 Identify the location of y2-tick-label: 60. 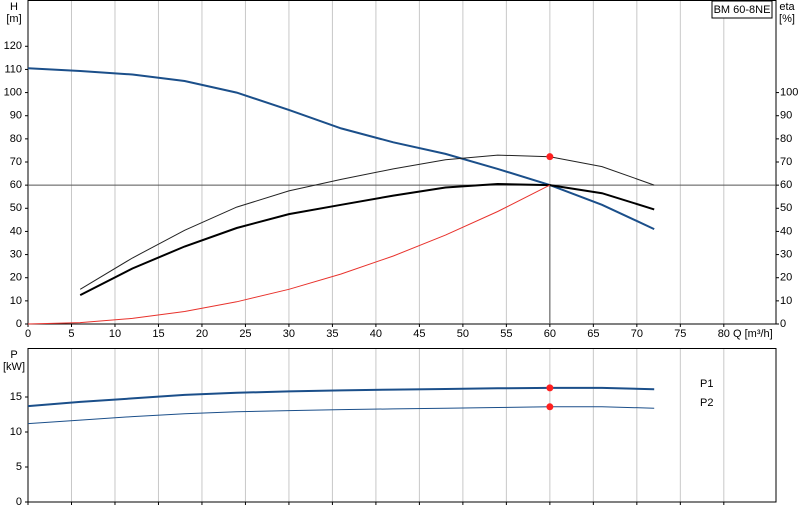
(786, 185).